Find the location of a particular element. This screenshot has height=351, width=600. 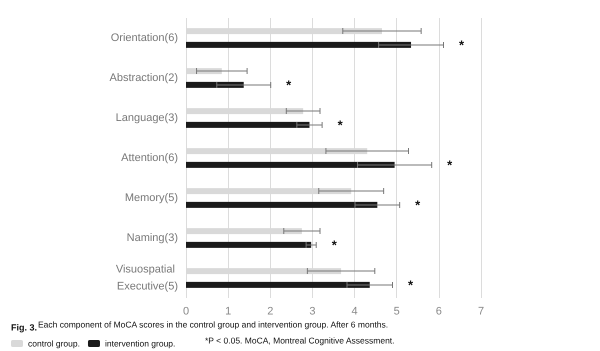

x-tick-label: 1 is located at coordinates (228, 312).